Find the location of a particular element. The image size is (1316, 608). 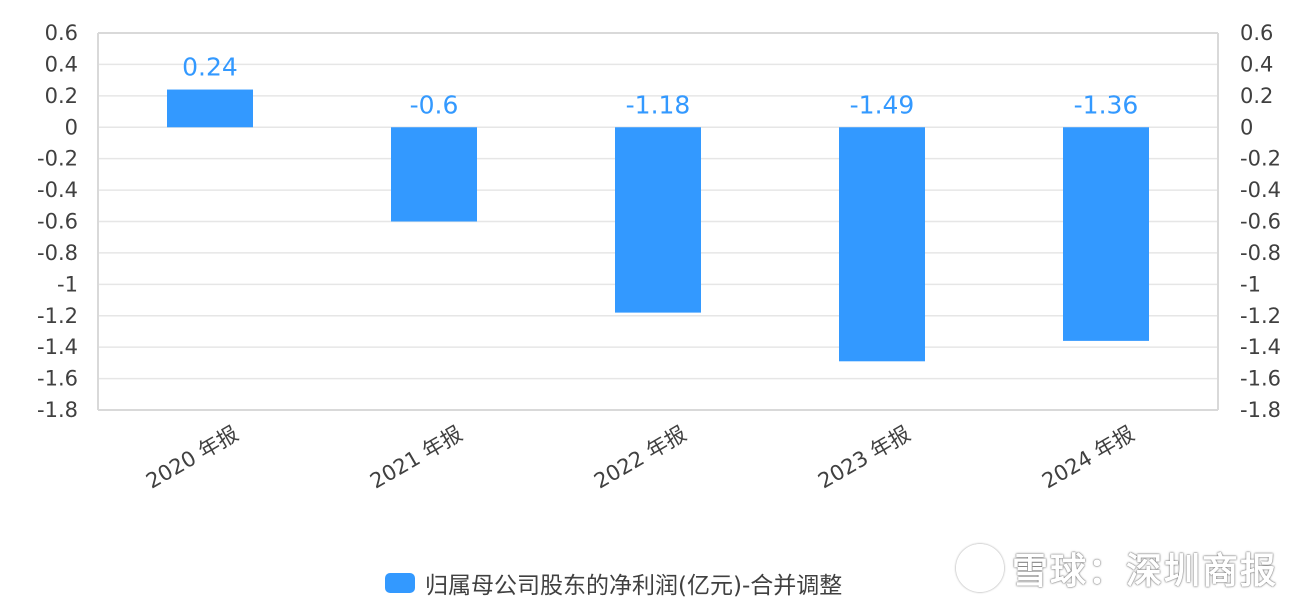

y-tick-label-right: -1.6 is located at coordinates (1260, 379).